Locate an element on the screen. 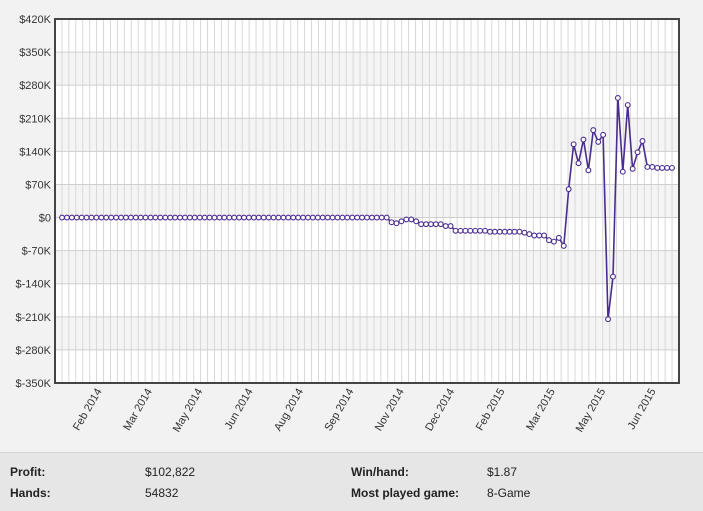 This screenshot has height=511, width=703. x-tick-label: Feb 2015 is located at coordinates (491, 409).